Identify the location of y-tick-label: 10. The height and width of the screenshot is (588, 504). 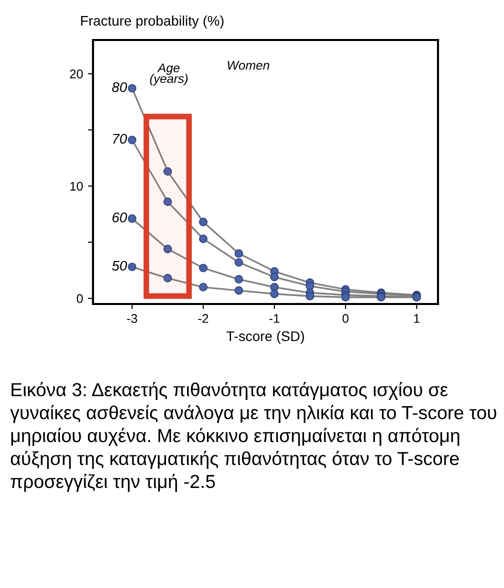
(76, 186).